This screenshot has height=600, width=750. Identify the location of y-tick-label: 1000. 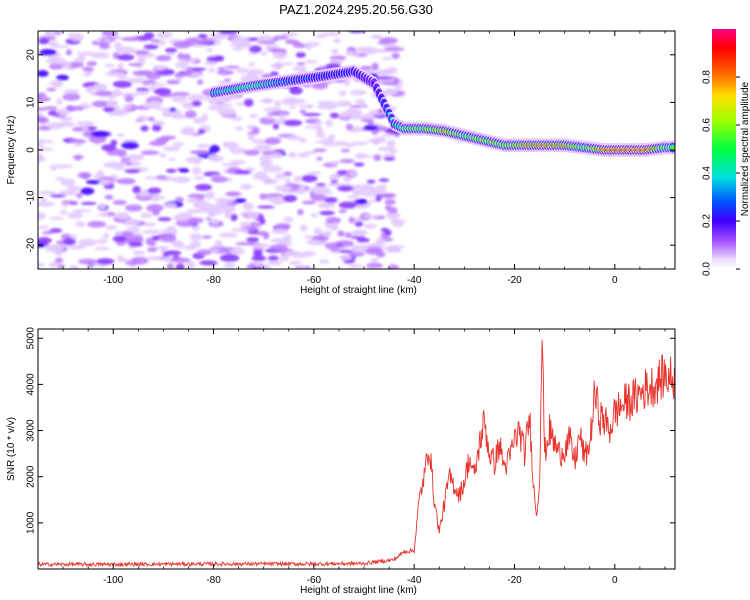
(31, 522).